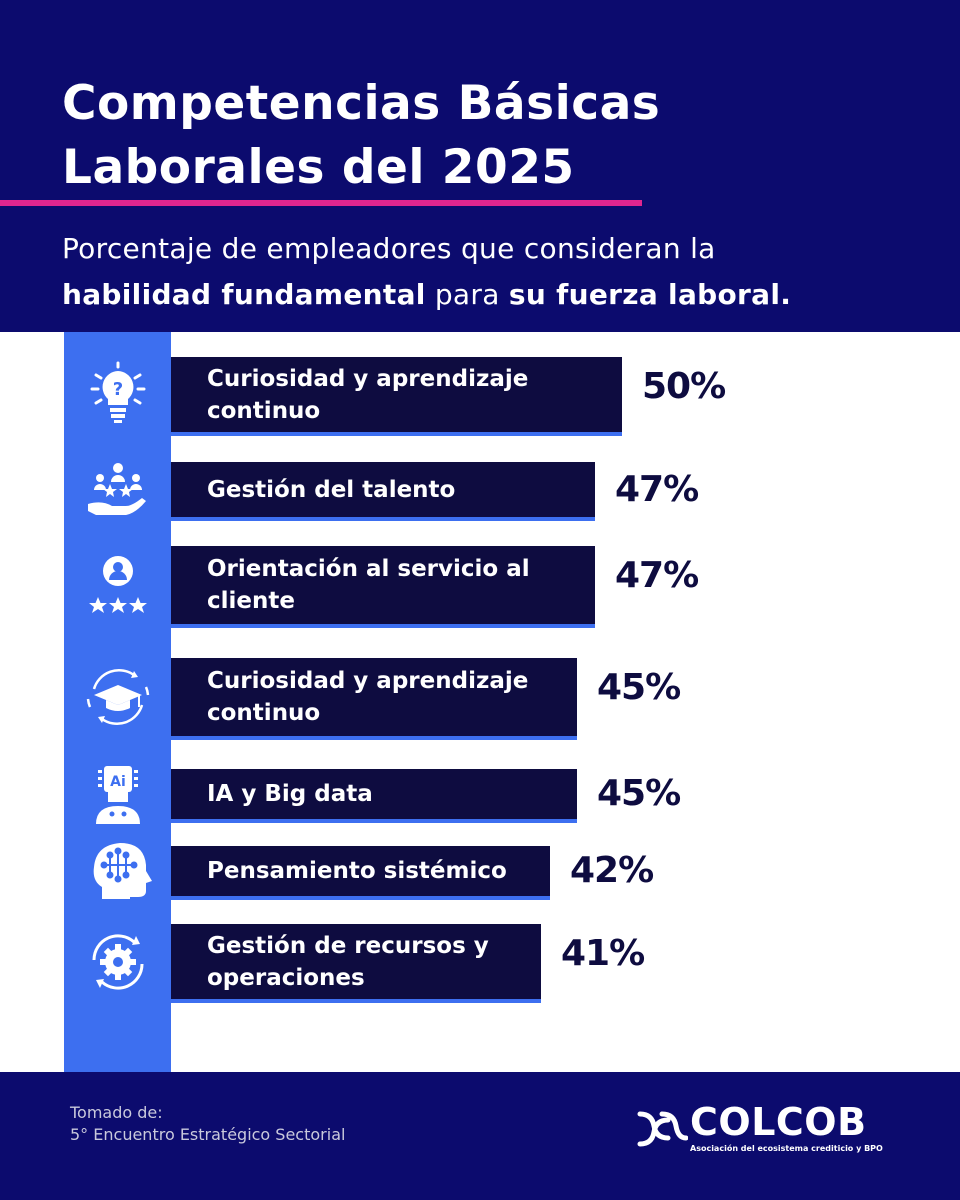 This screenshot has width=960, height=1200. Describe the element at coordinates (603, 953) in the screenshot. I see `bar-value-label: 41%` at that location.